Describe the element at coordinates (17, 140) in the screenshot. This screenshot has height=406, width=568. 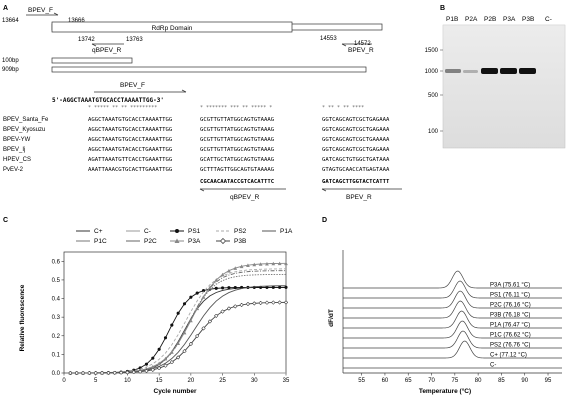
I see `row-name: BPEV-YW` at that location.